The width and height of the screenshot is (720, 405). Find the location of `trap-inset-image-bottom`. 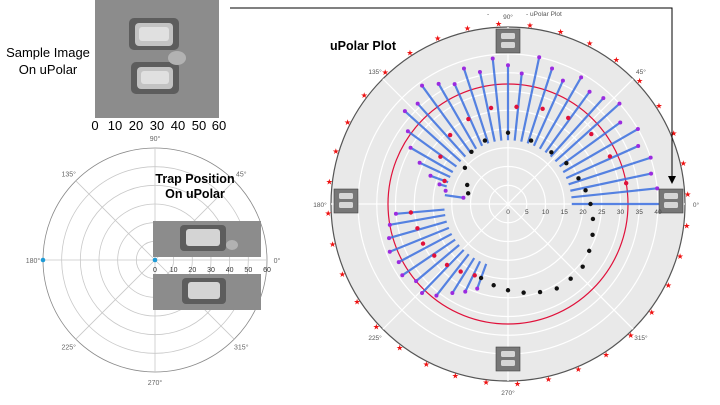

trap-inset-image-bottom is located at coordinates (207, 292).